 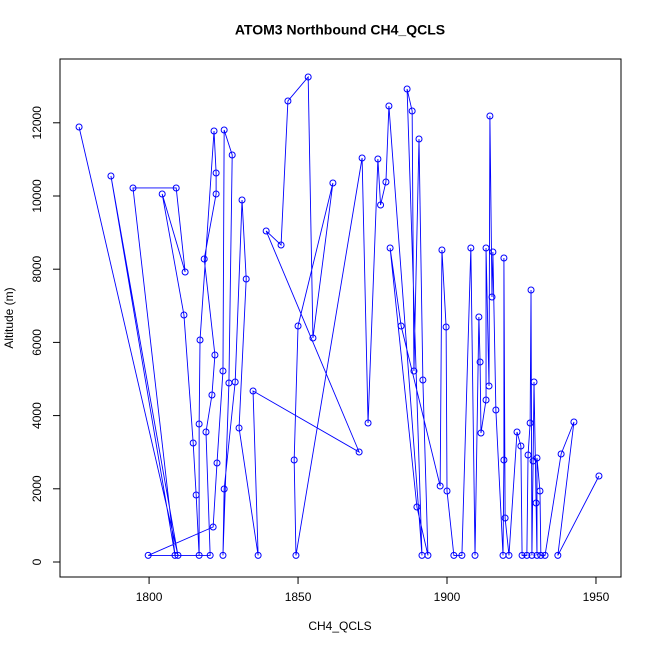 I want to click on x-tick-label: 1900, so click(x=447, y=597).